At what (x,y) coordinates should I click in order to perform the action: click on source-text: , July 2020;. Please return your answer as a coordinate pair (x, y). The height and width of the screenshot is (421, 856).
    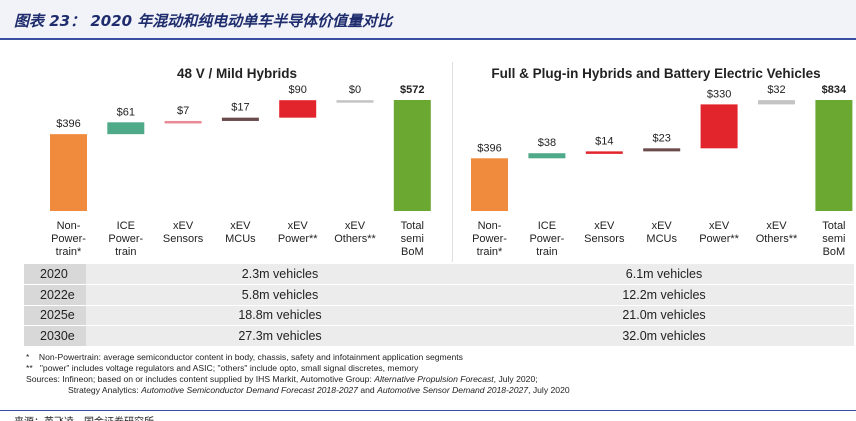
    Looking at the image, I should click on (515, 379).